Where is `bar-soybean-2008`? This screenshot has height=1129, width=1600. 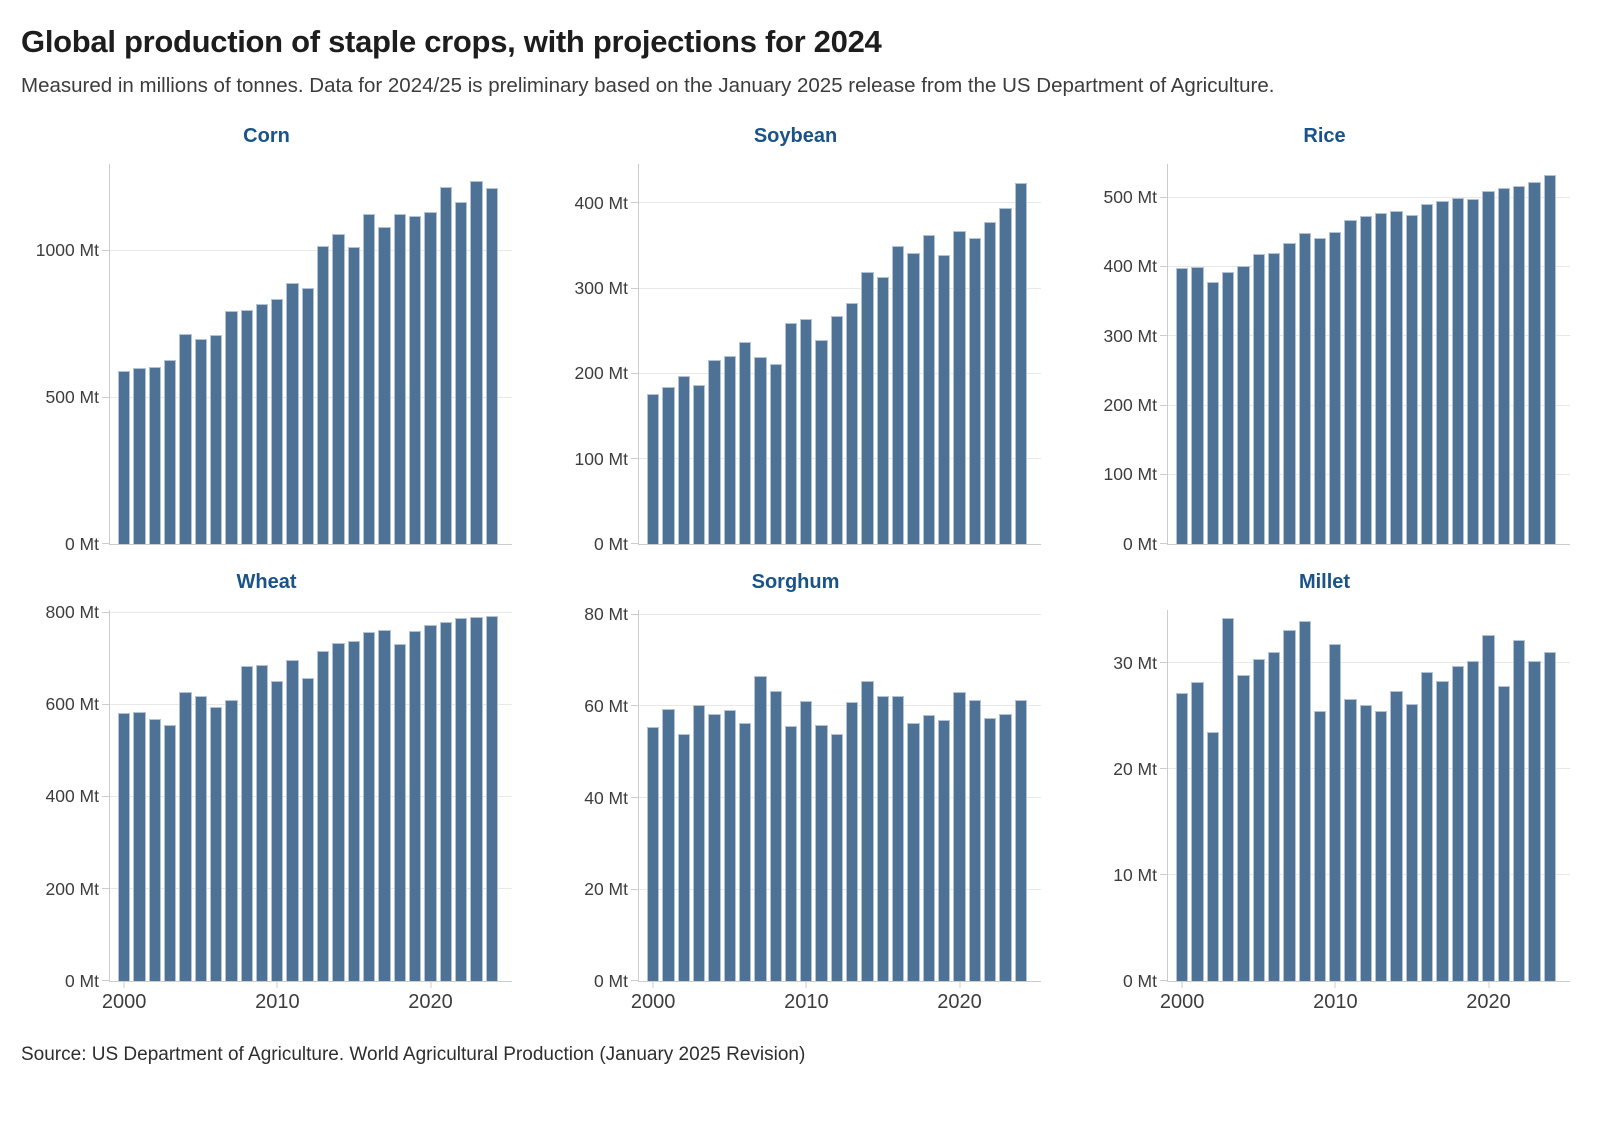 bar-soybean-2008 is located at coordinates (775, 454).